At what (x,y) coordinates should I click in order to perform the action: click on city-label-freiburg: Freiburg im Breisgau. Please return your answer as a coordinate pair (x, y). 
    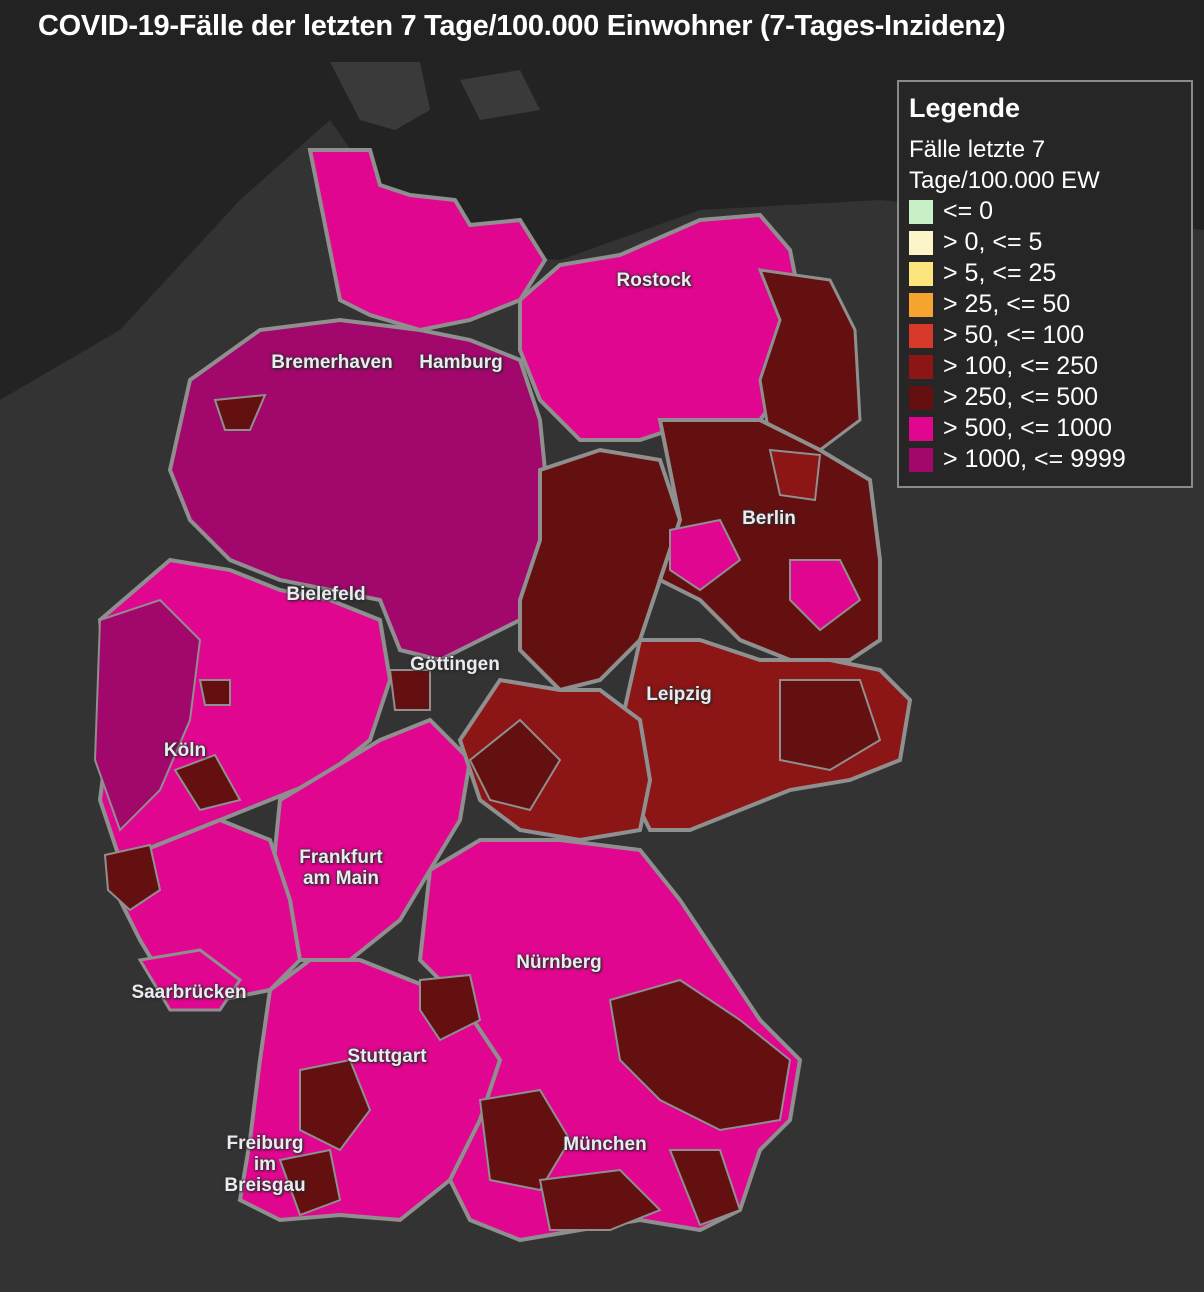
    Looking at the image, I should click on (265, 1164).